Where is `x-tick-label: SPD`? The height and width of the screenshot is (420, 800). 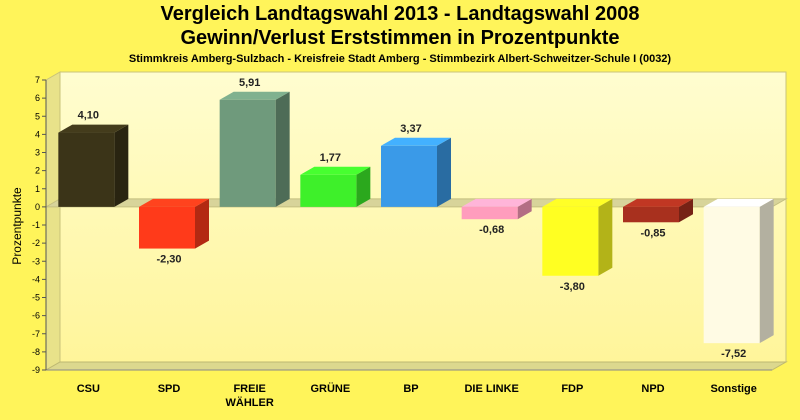 x-tick-label: SPD is located at coordinates (169, 389).